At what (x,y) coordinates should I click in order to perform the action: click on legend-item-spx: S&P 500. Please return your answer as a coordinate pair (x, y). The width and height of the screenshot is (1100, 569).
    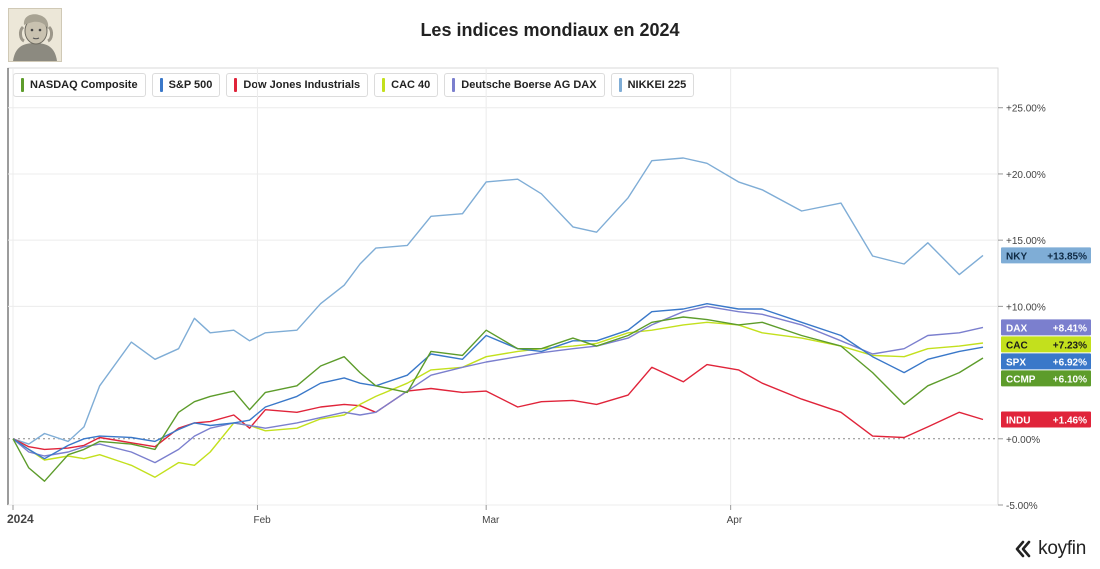
    Looking at the image, I should click on (186, 85).